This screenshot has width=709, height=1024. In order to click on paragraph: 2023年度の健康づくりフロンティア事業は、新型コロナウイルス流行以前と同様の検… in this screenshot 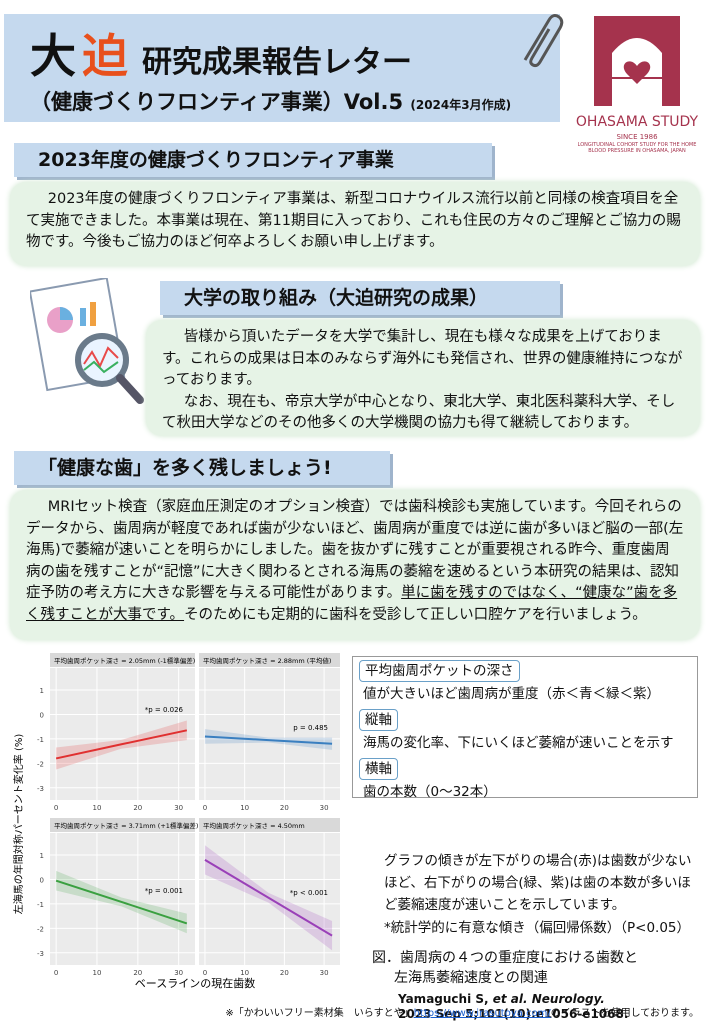, I will do `click(353, 220)`.